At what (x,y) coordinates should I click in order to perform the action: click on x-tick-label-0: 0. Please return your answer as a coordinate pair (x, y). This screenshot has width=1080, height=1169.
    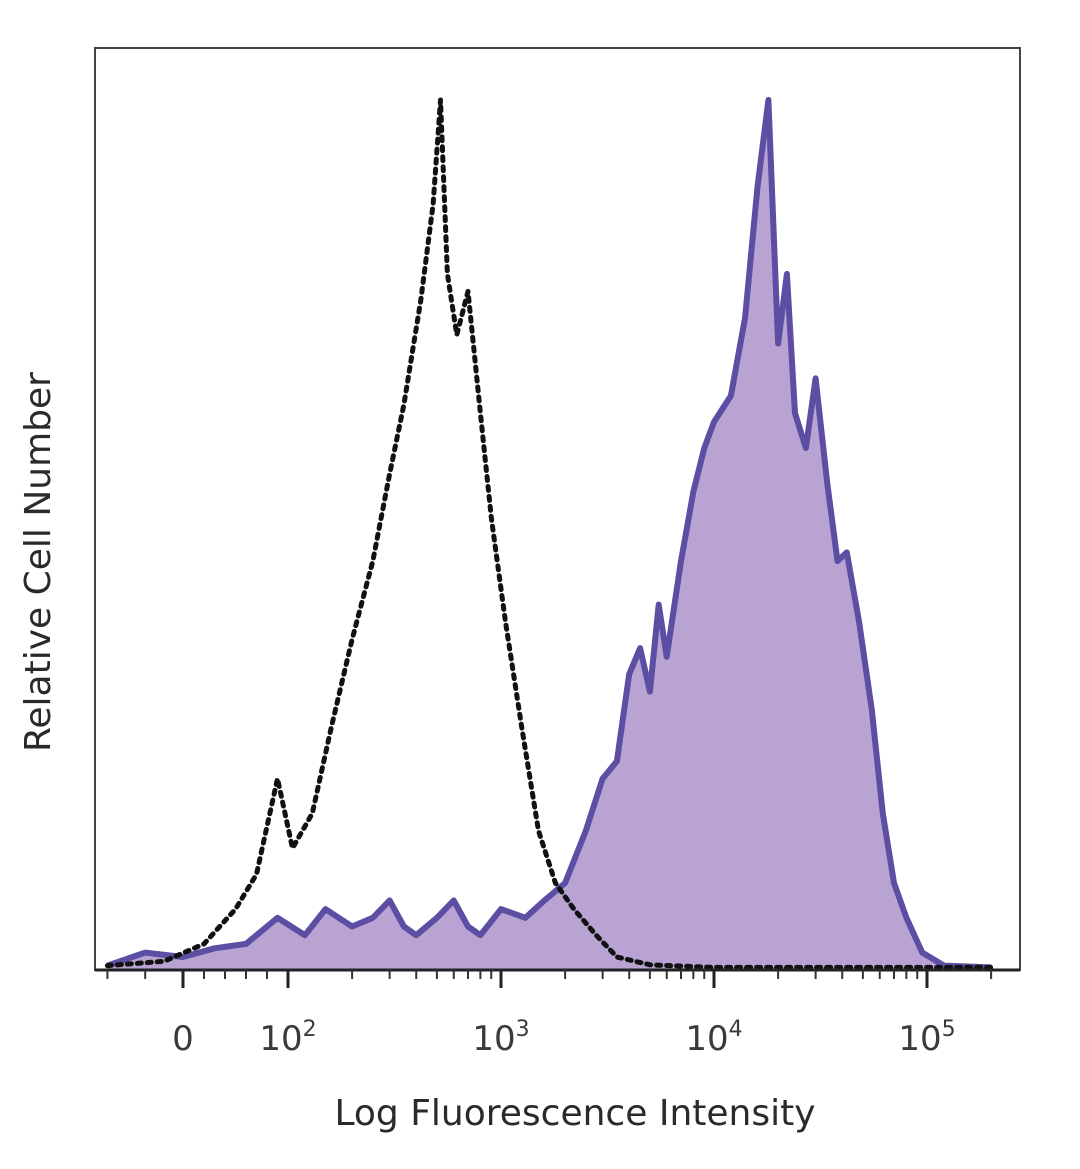
    Looking at the image, I should click on (183, 1039).